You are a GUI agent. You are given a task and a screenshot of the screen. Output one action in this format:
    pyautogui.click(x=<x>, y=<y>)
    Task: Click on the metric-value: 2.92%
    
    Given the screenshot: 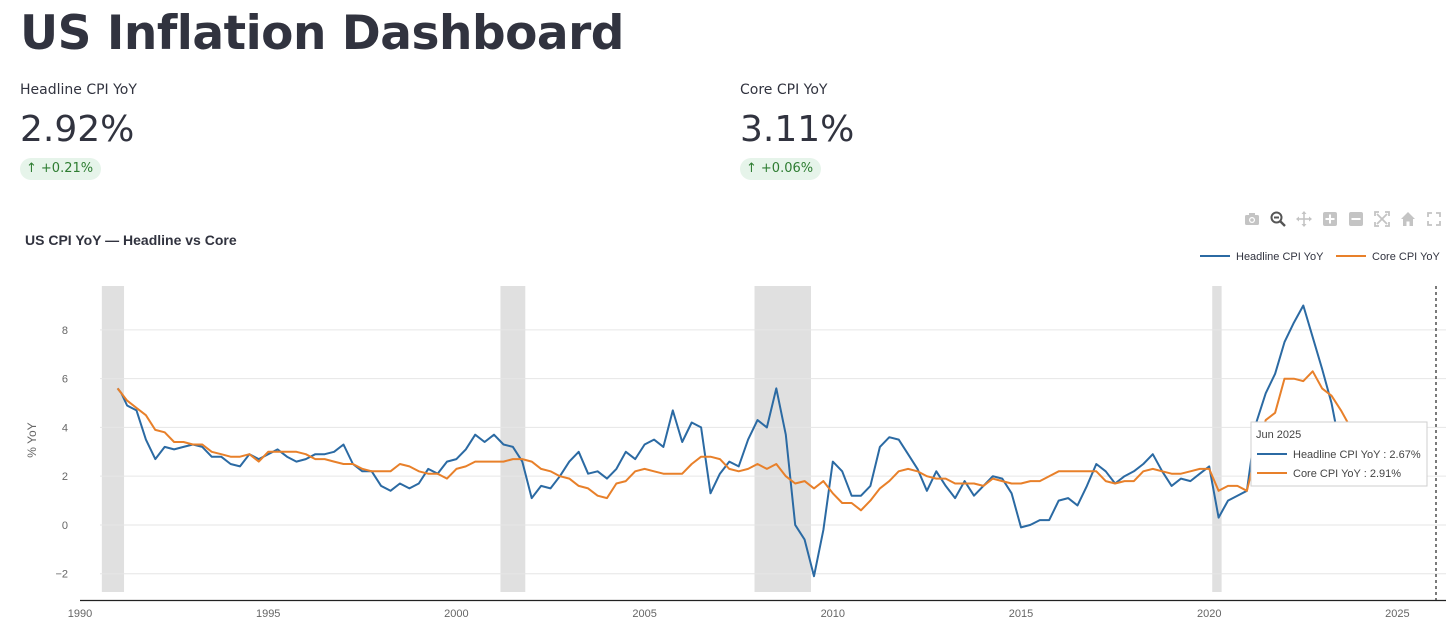 What is the action you would take?
    pyautogui.click(x=77, y=129)
    